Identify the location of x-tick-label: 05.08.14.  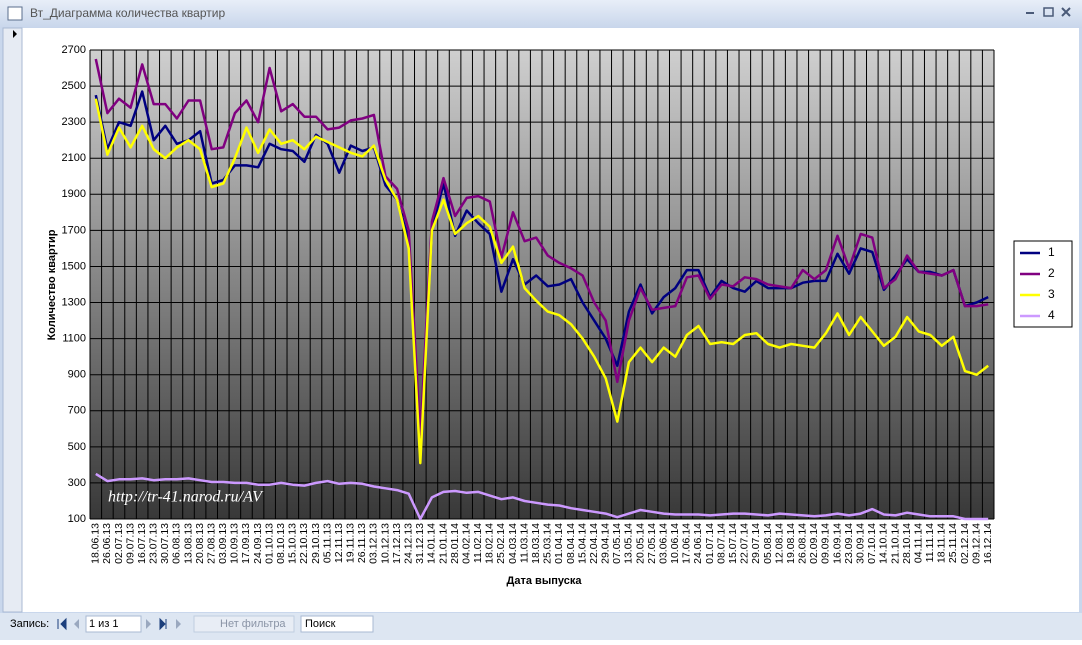
(768, 543).